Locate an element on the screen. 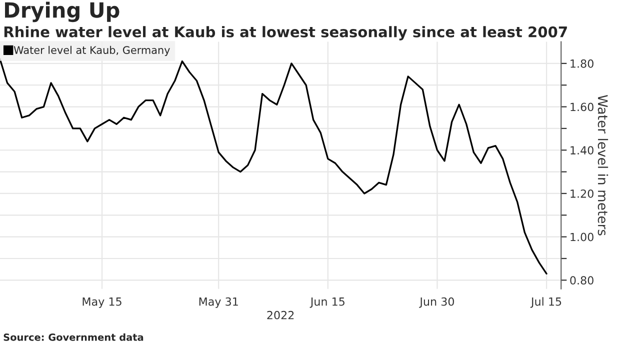  y-tick-label: 1.00 is located at coordinates (582, 237).